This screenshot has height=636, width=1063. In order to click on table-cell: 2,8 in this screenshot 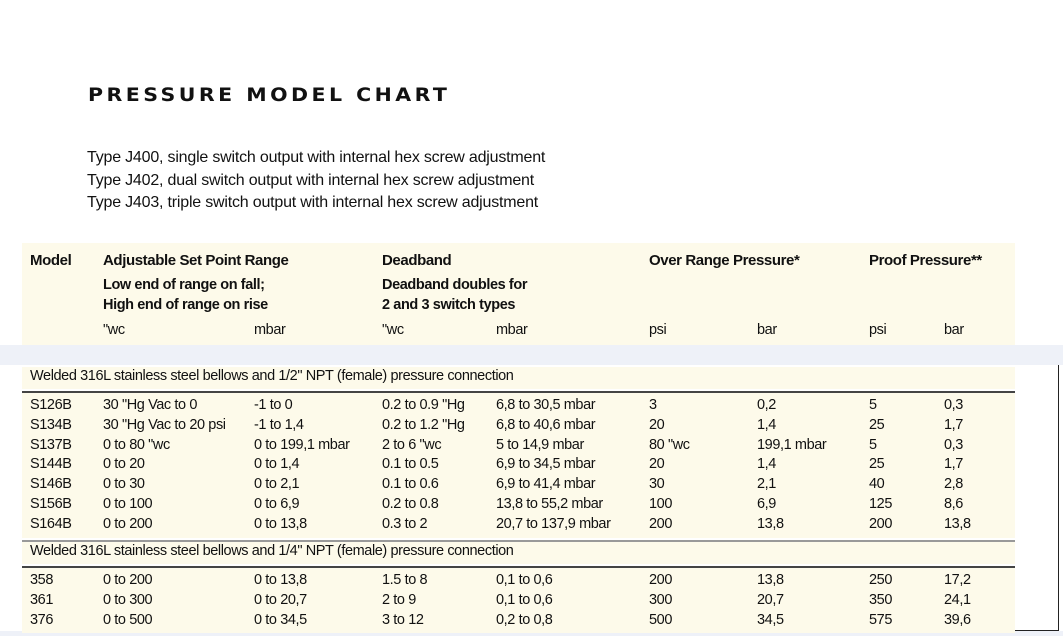, I will do `click(953, 484)`.